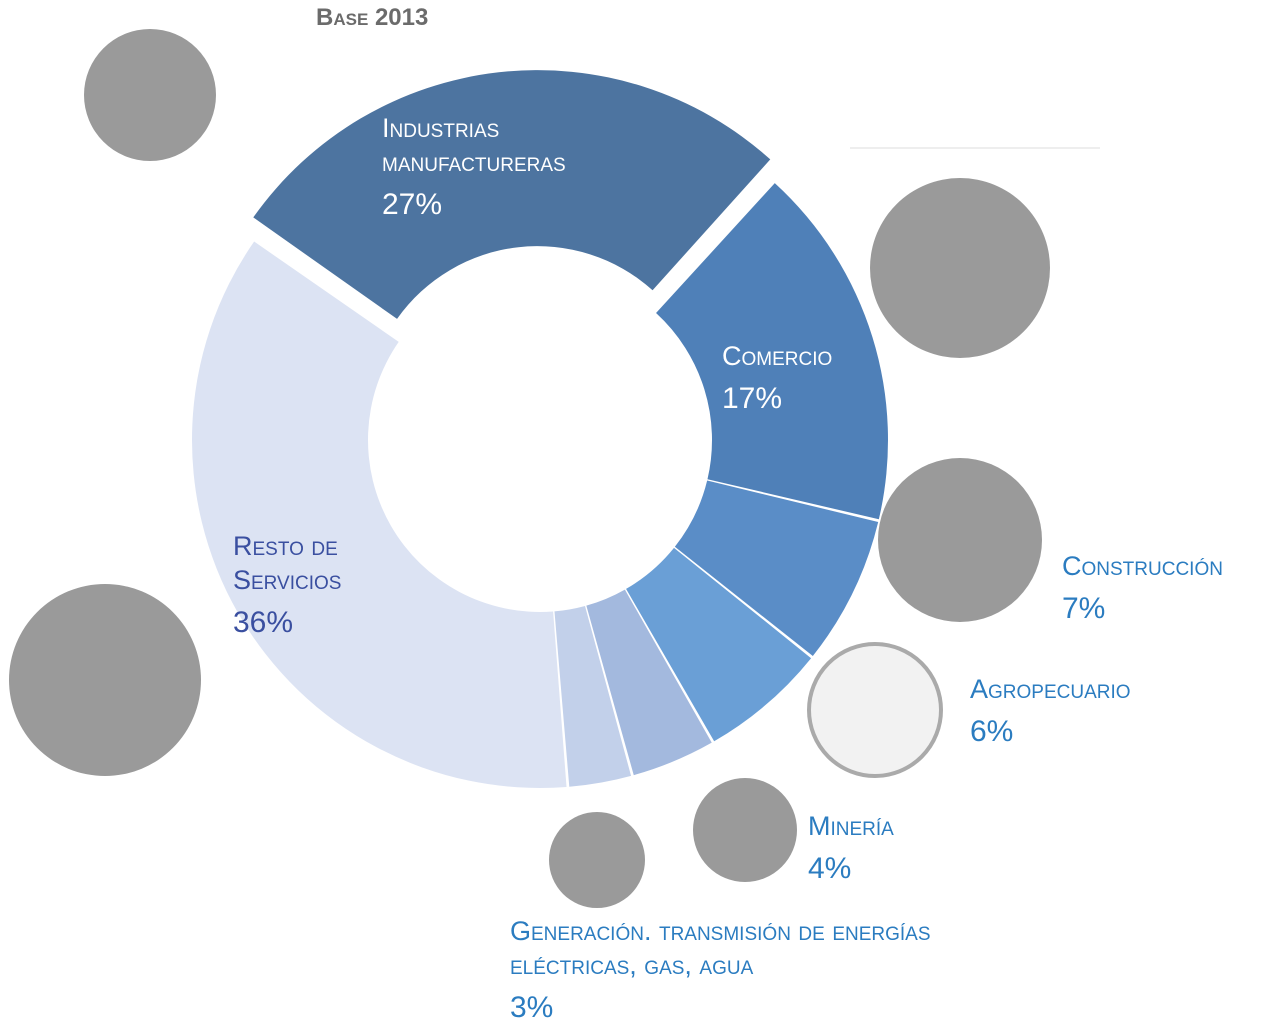  Describe the element at coordinates (532, 1007) in the screenshot. I see `value-label: 3%` at that location.